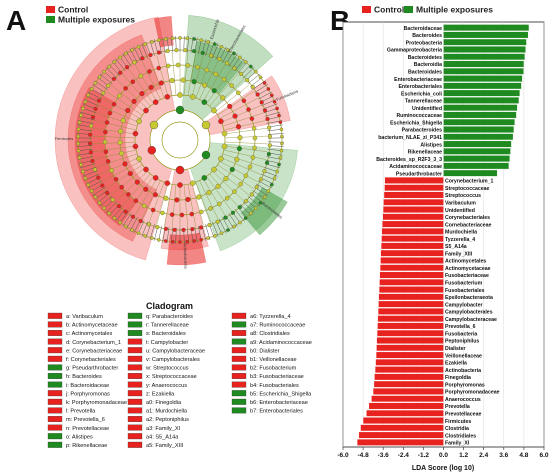  Describe the element at coordinates (455, 349) in the screenshot. I see `lda-bar-label: Dialister` at that location.